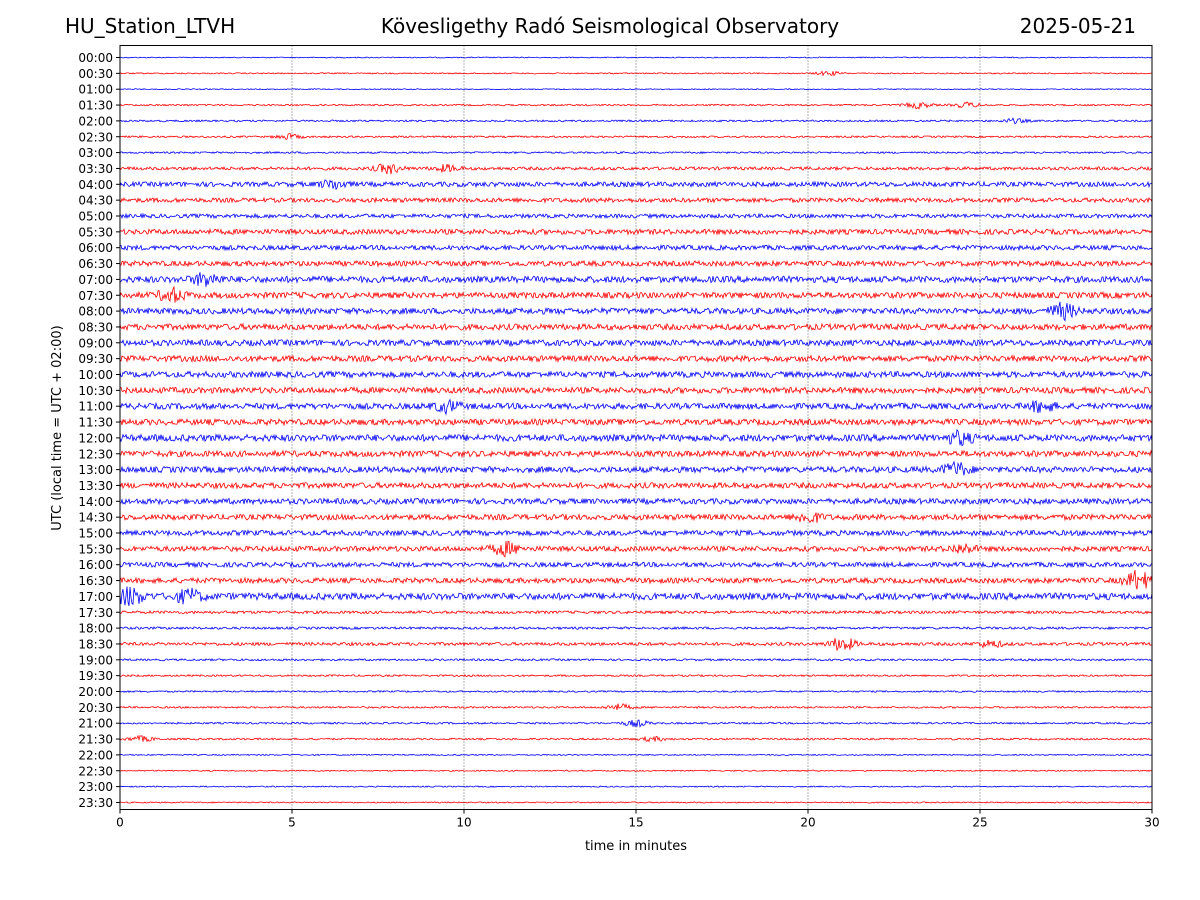 This screenshot has height=900, width=1200. I want to click on y-tick-label: 21:30, so click(95, 740).